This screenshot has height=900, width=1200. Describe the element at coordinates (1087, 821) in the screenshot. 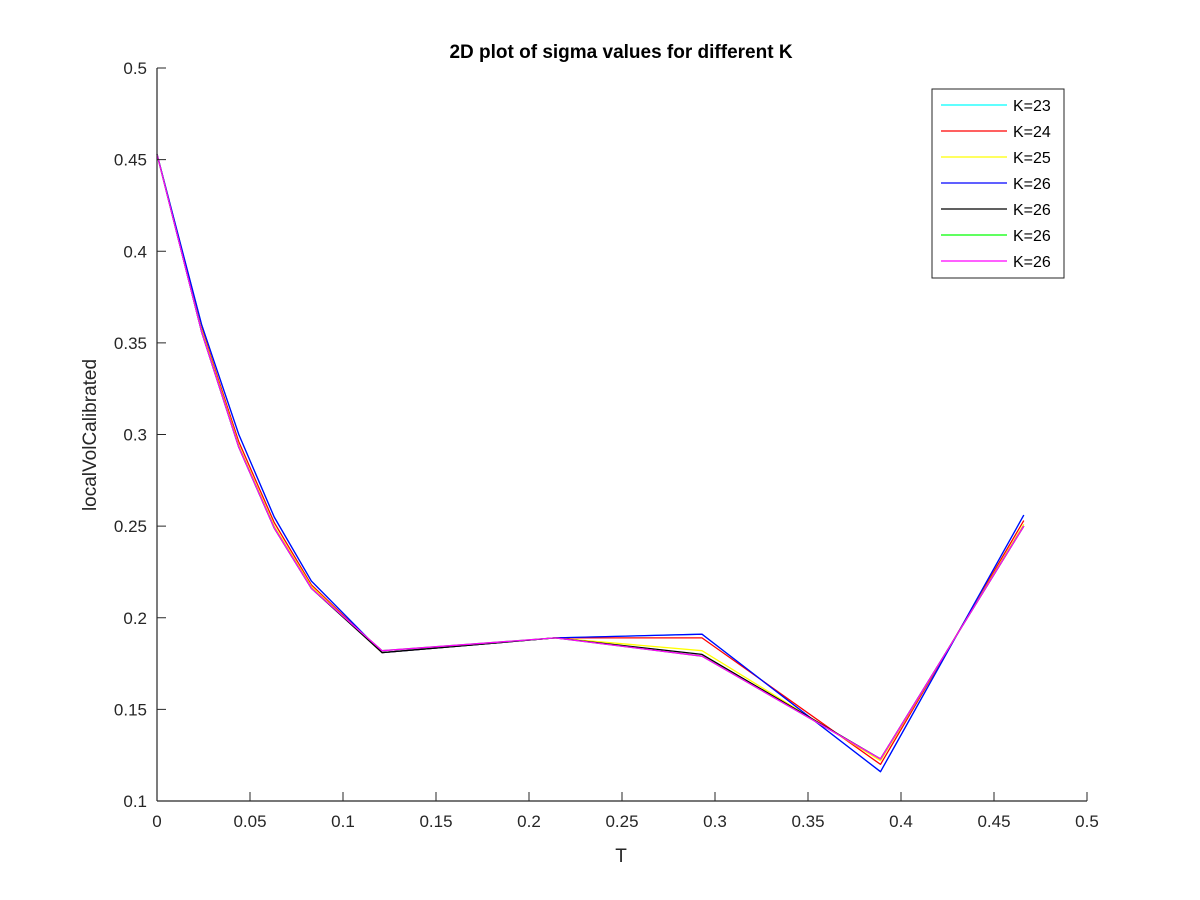

I see `x-tick-label: 0.5` at that location.